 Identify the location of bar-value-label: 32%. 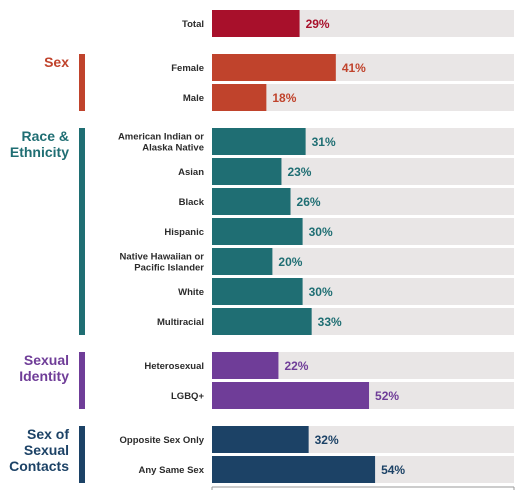
(327, 440).